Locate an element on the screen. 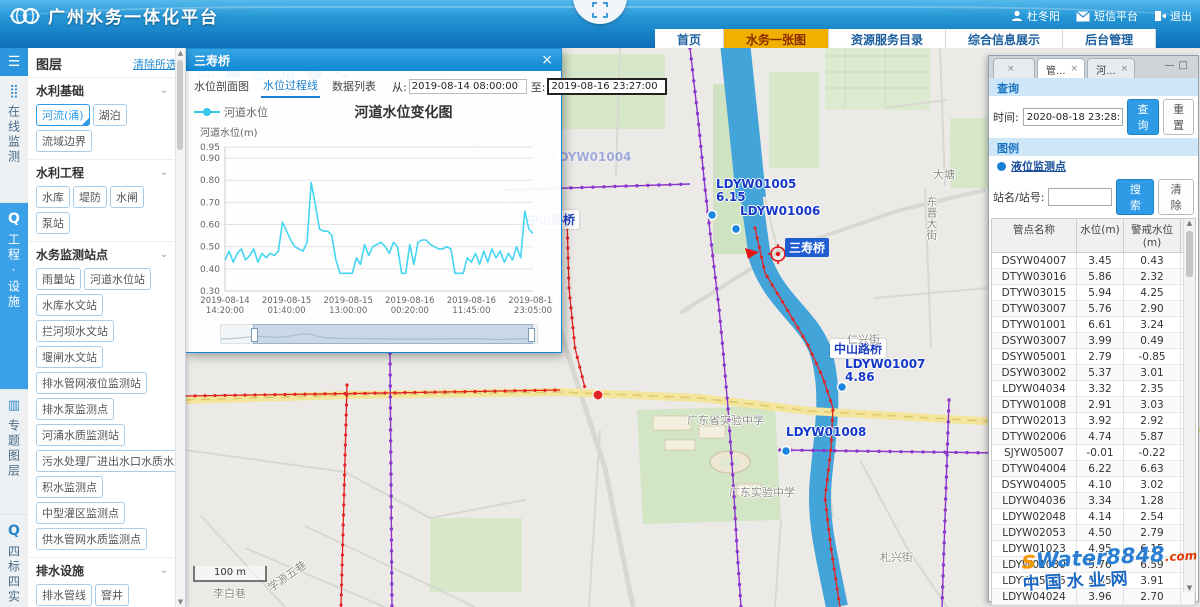  panel-tab-0: × is located at coordinates (1014, 68).